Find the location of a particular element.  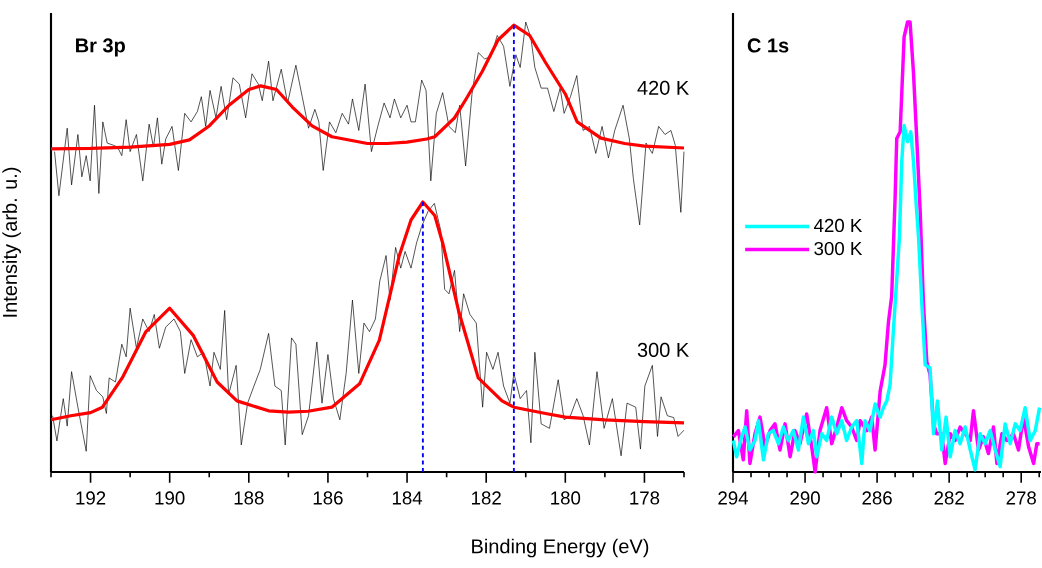

x-axis-title: Binding Energy (eV) is located at coordinates (560, 548).